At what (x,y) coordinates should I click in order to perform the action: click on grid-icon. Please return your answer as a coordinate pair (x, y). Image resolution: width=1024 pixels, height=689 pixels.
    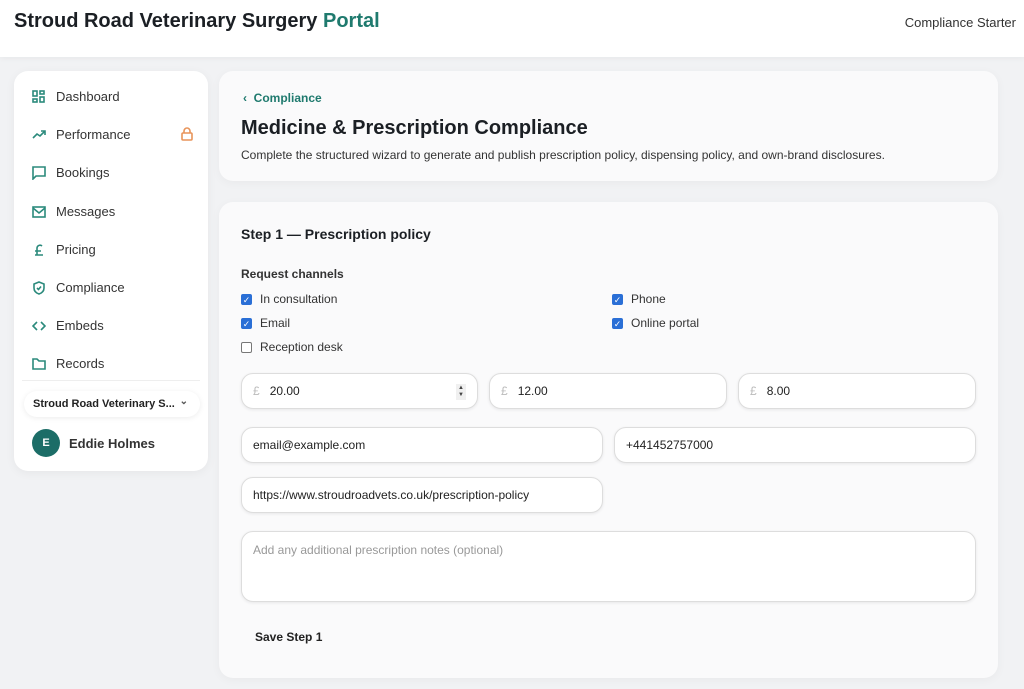
    Looking at the image, I should click on (38, 96).